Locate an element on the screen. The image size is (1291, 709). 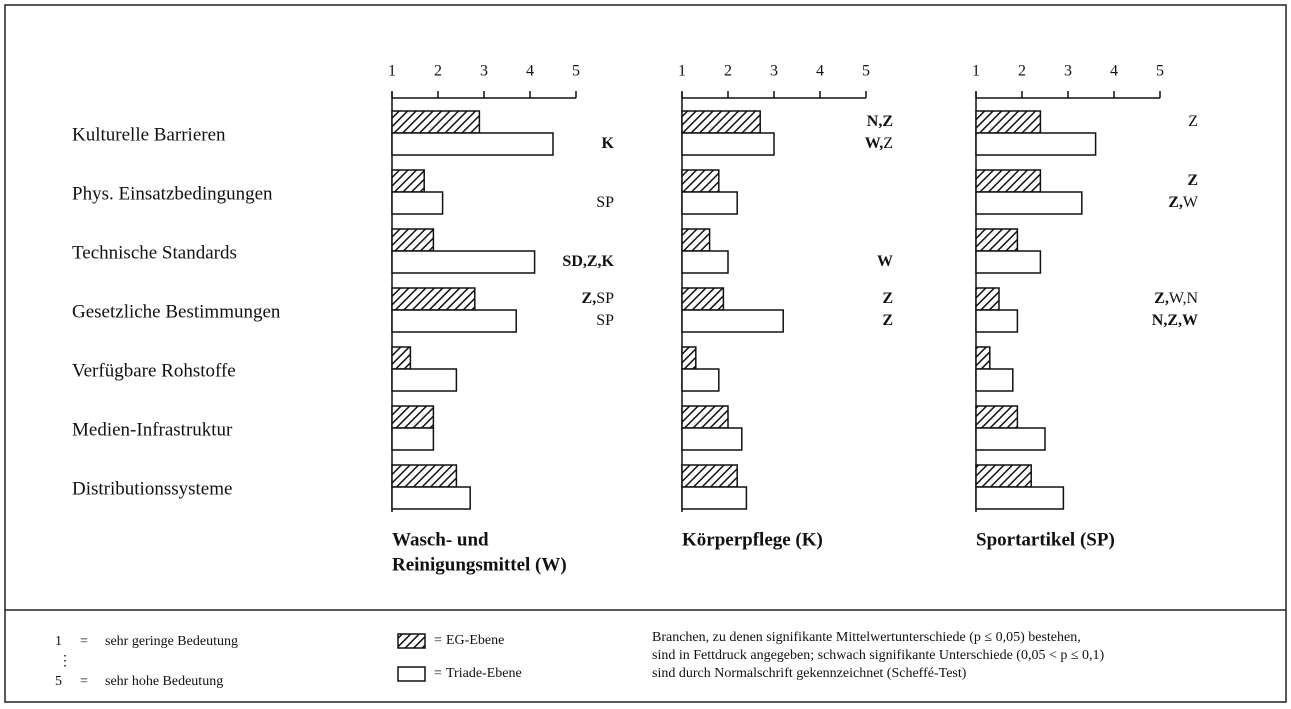
annotation: SP is located at coordinates (605, 320).